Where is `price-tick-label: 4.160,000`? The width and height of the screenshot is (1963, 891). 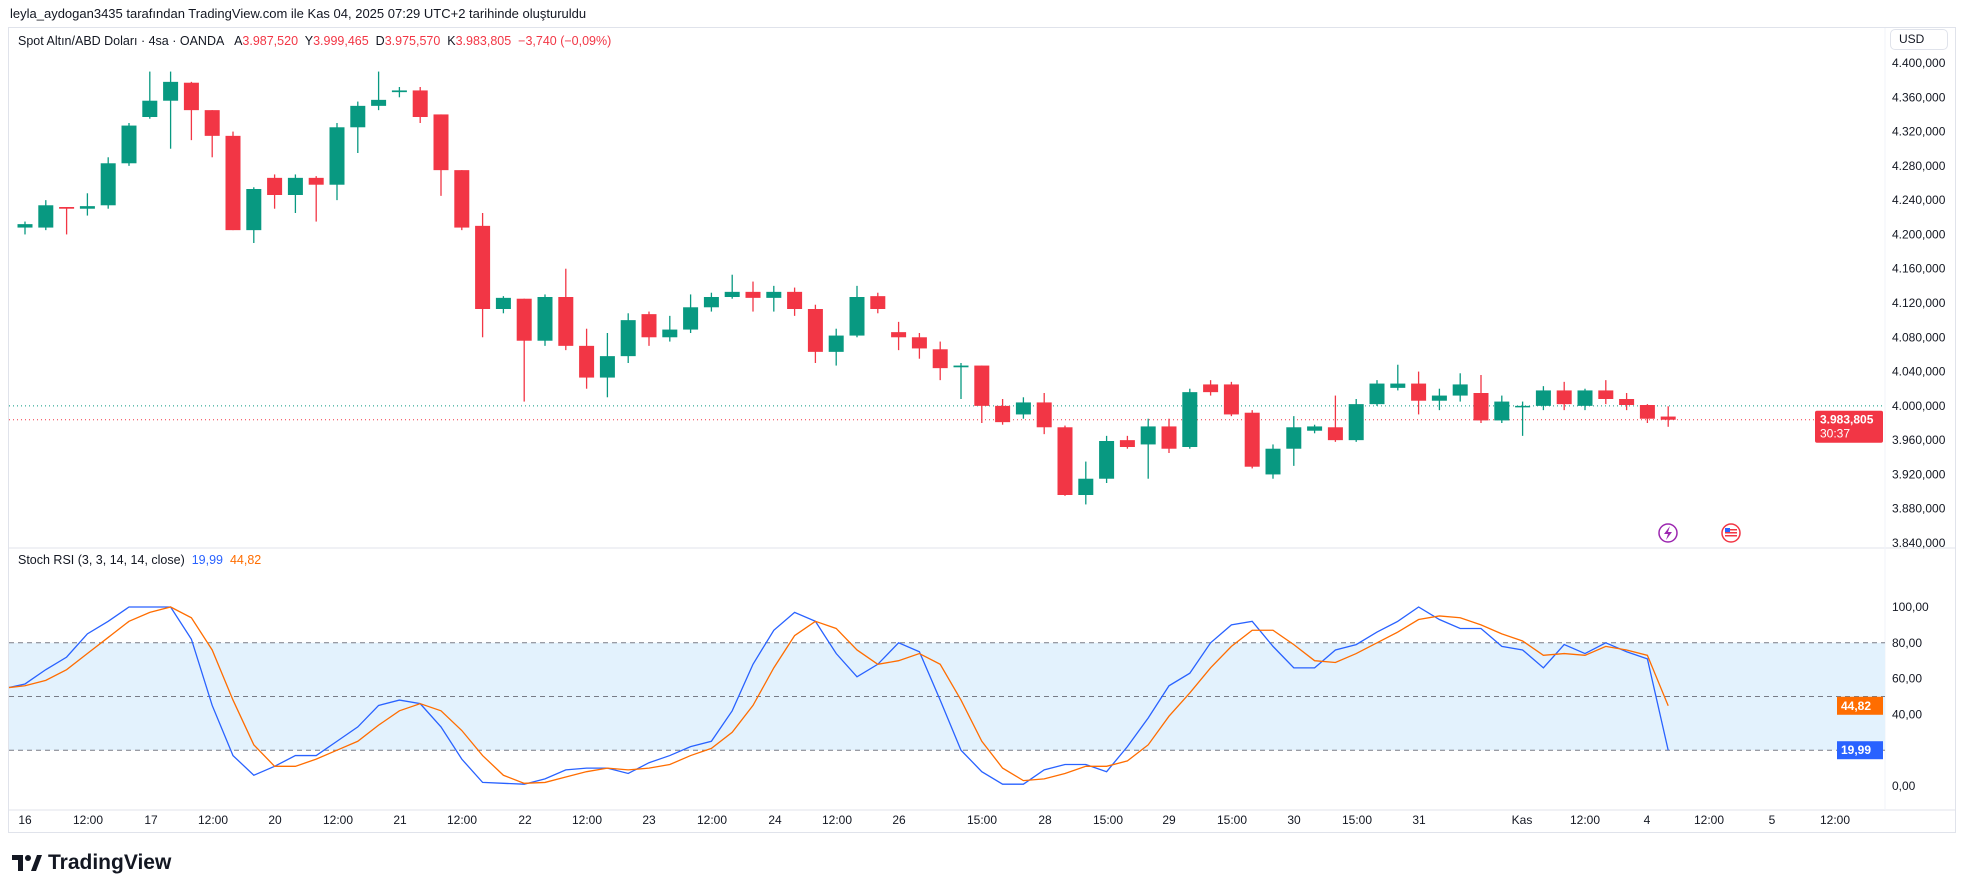
price-tick-label: 4.160,000 is located at coordinates (1919, 269).